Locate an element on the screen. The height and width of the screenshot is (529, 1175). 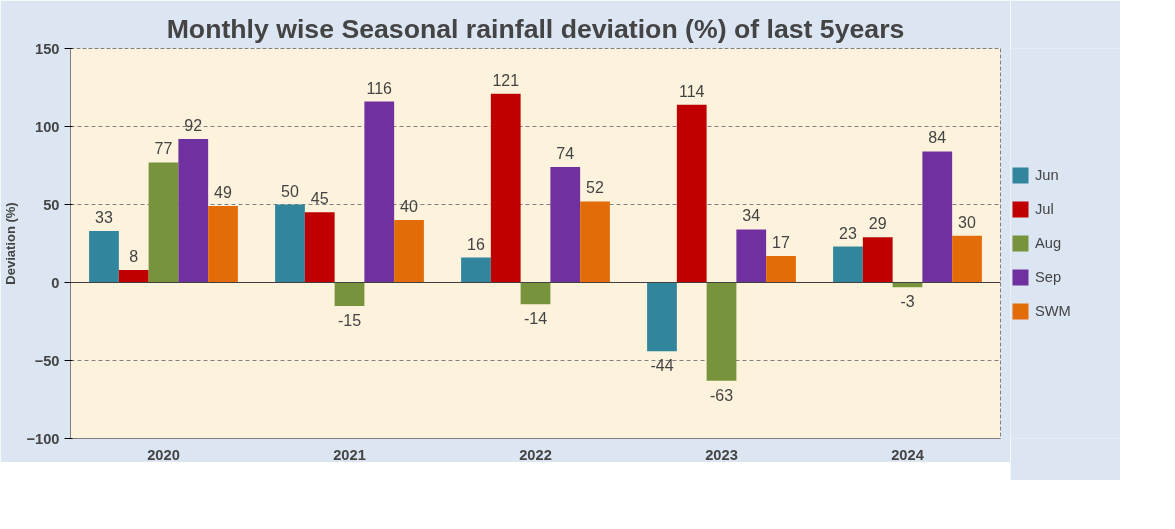
data-label: 121 is located at coordinates (506, 80).